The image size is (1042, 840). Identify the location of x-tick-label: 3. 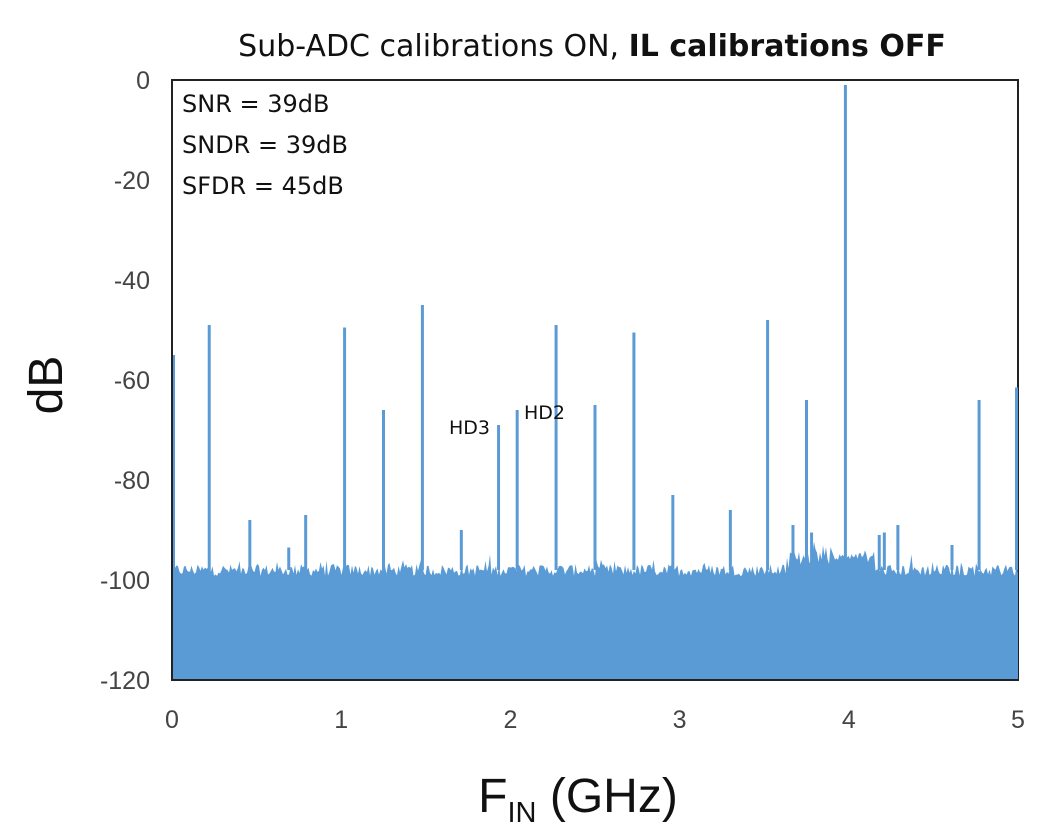
(680, 720).